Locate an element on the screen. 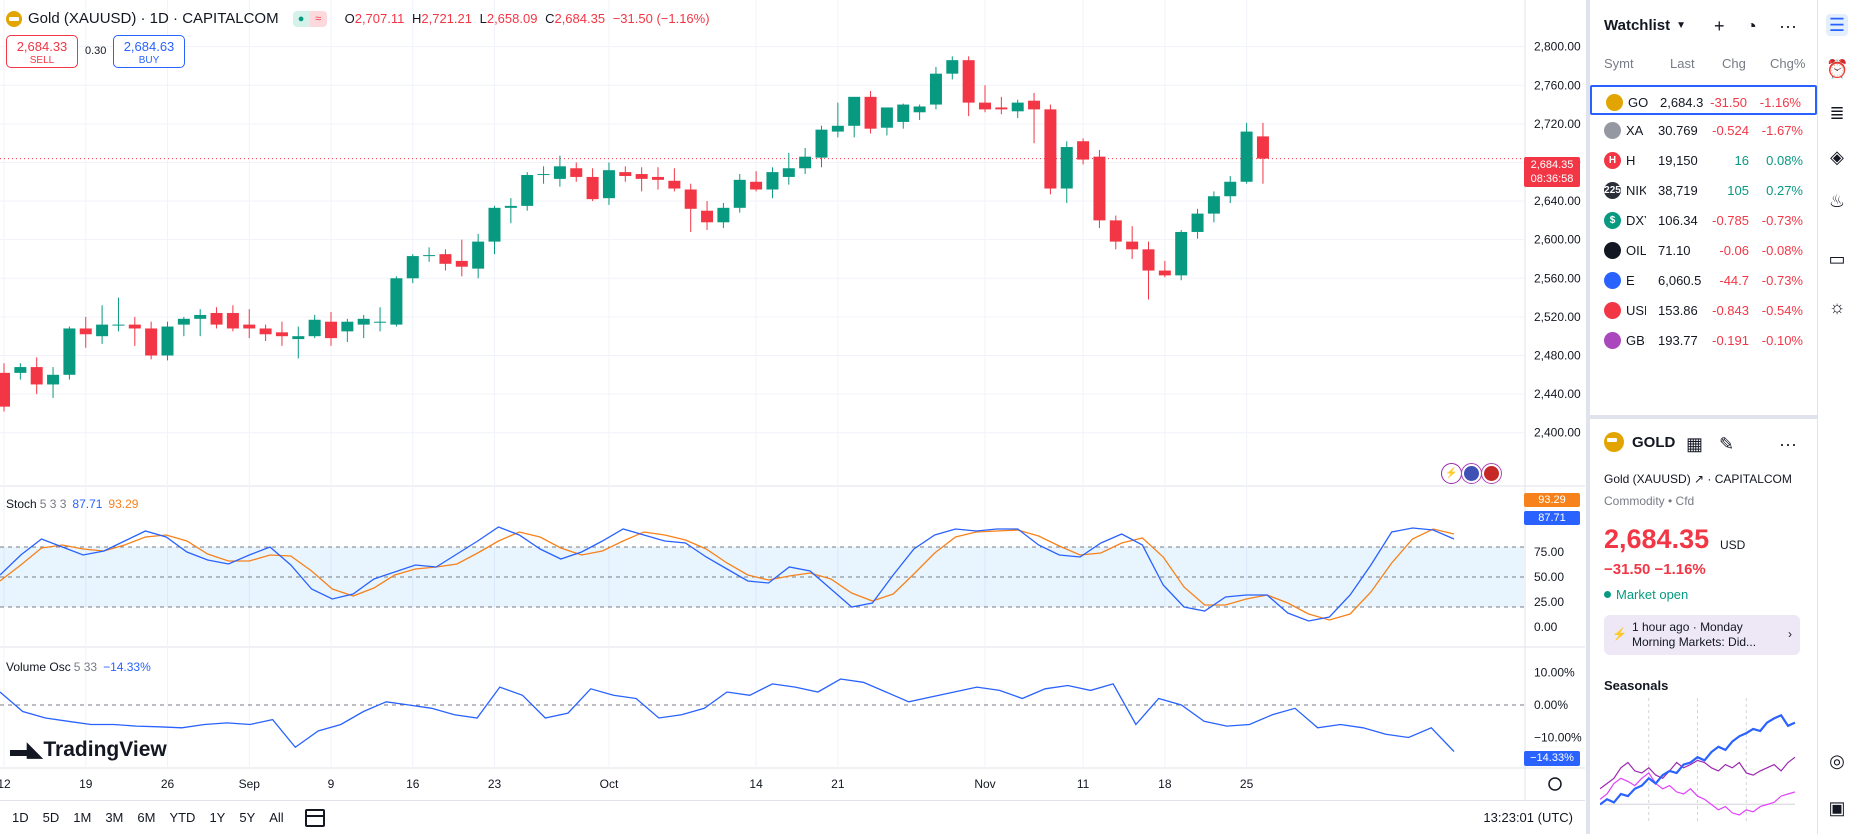  tradingview-logo: ▬◣ TradingView is located at coordinates (88, 749).